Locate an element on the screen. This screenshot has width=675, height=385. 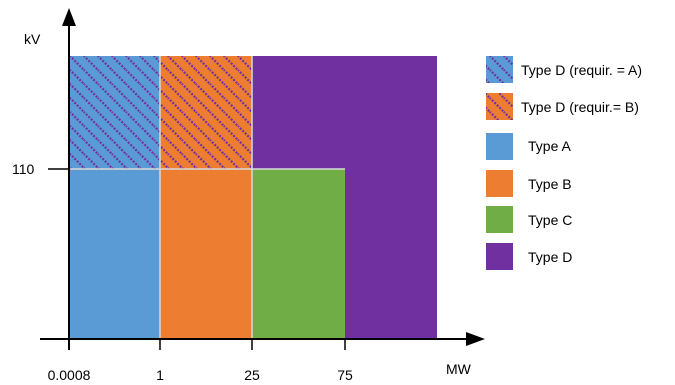
y-axis-label: kV is located at coordinates (32, 39).